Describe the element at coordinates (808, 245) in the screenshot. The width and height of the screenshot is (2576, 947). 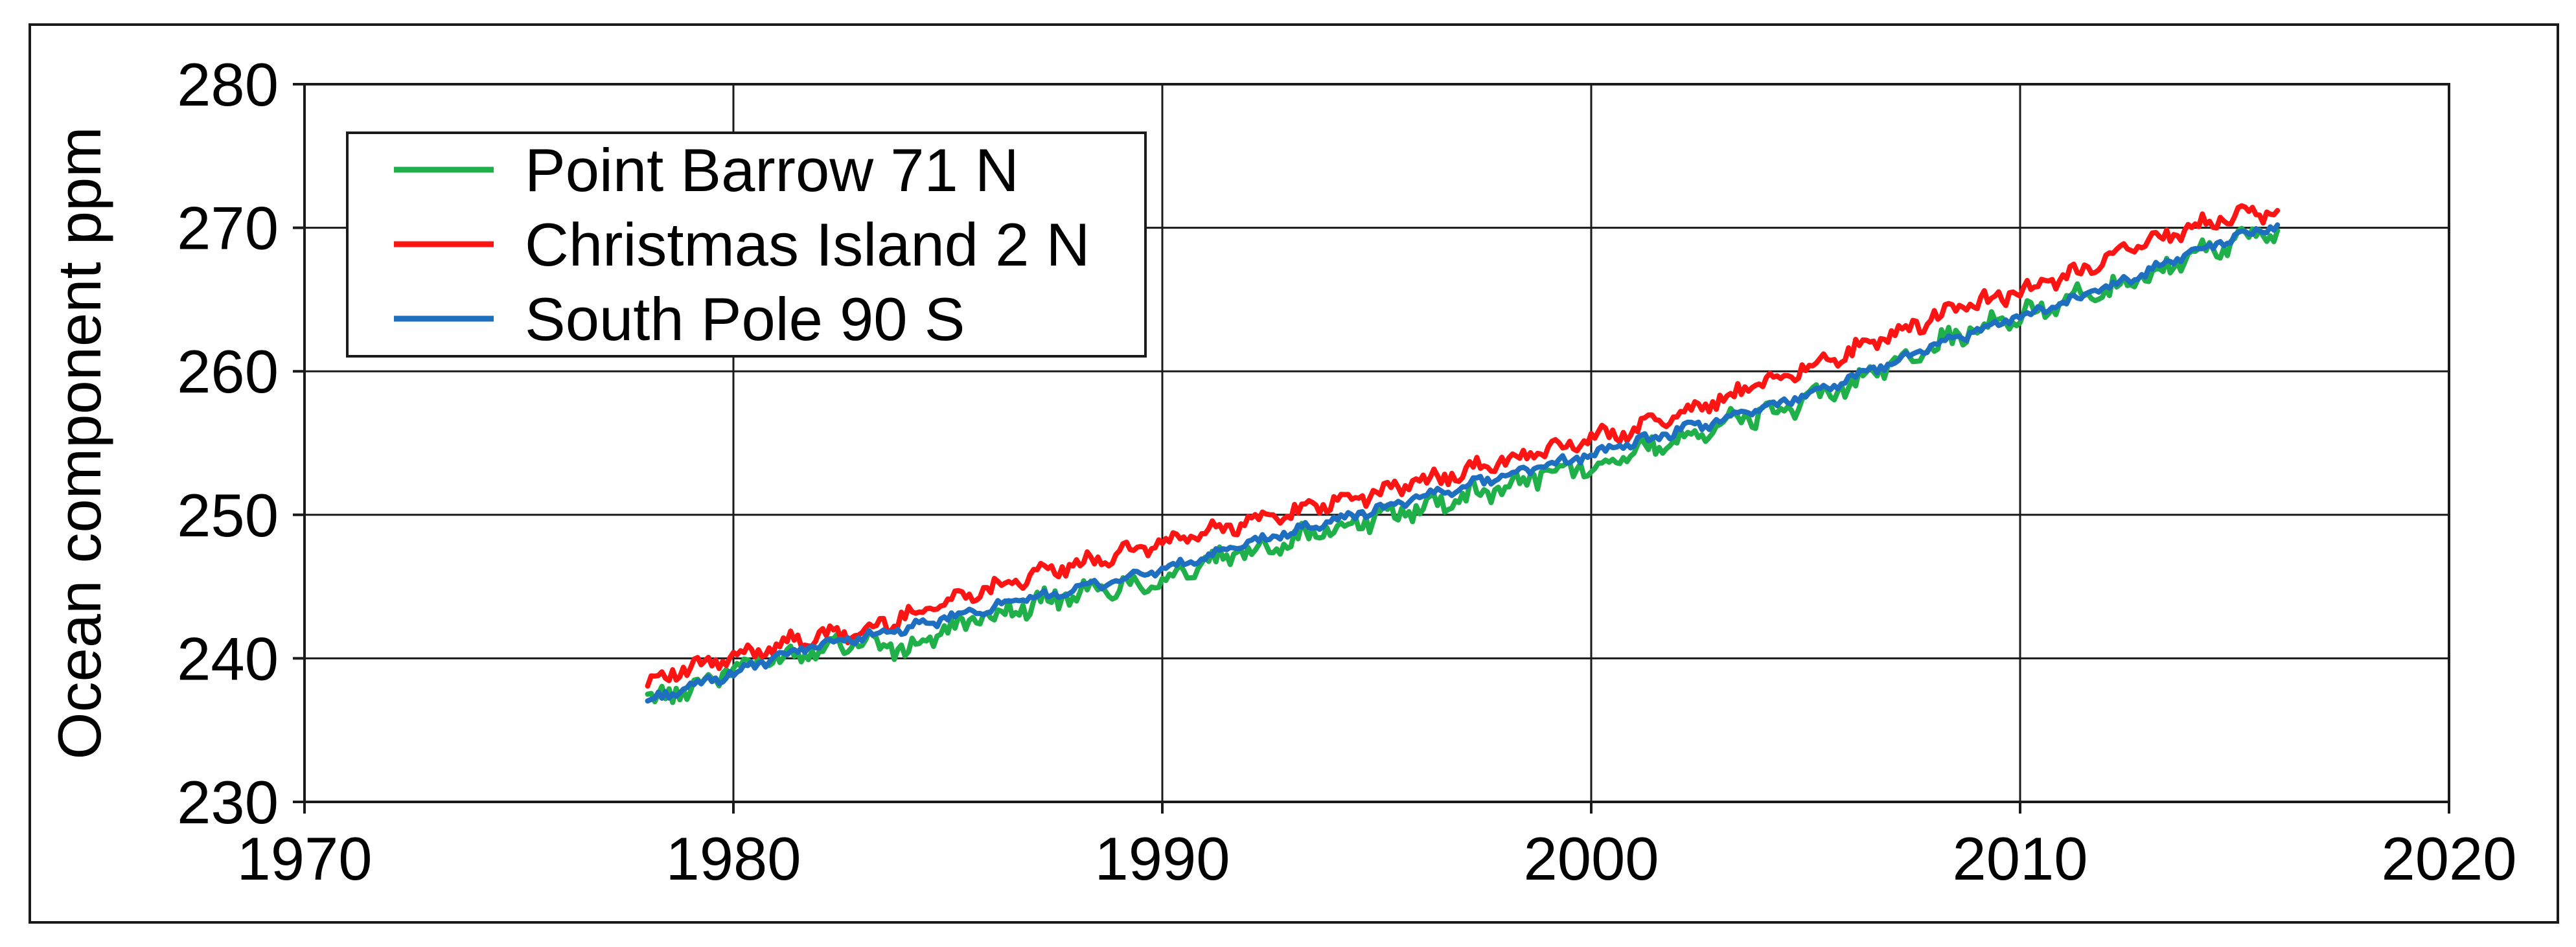
I see `legend-label: Christmas Island 2 N` at that location.